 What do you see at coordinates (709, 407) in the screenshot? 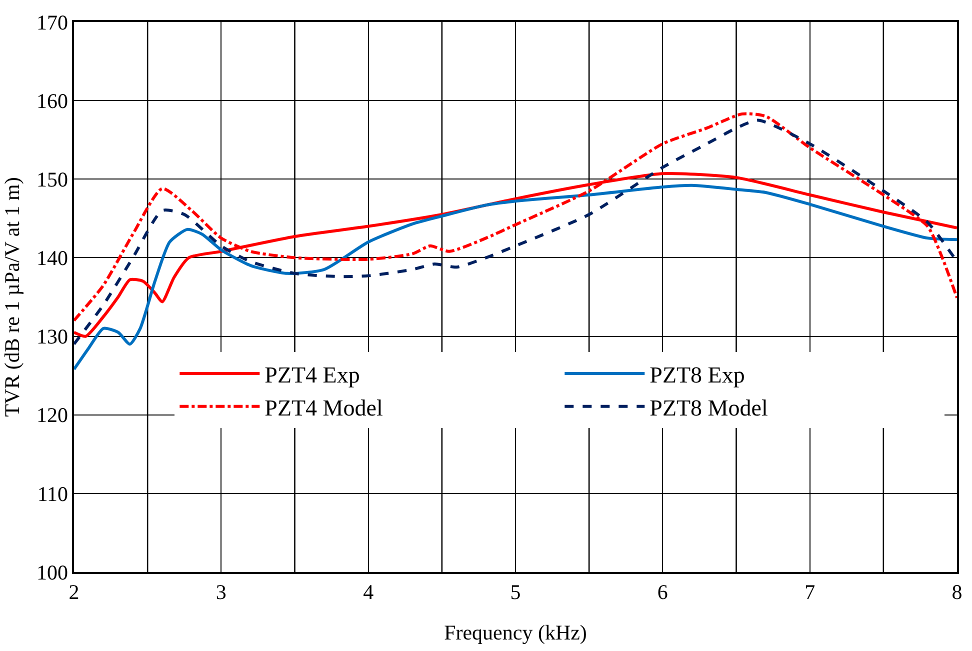
I see `legend-label: PZT8 Model` at bounding box center [709, 407].